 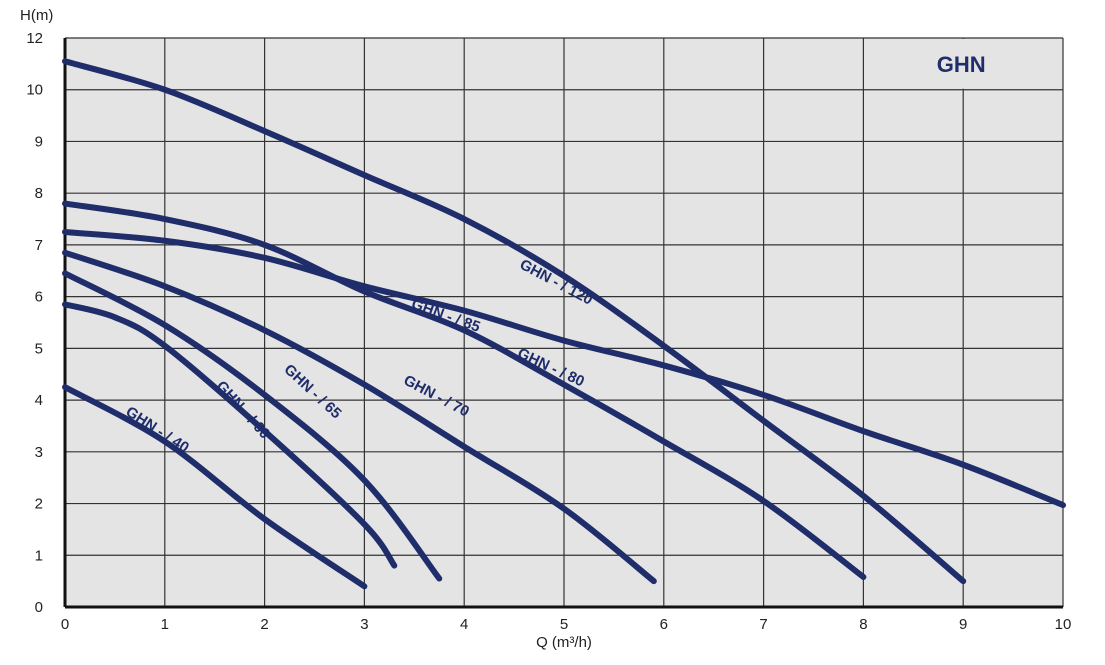 I want to click on y-tick-label: 6, so click(x=39, y=297).